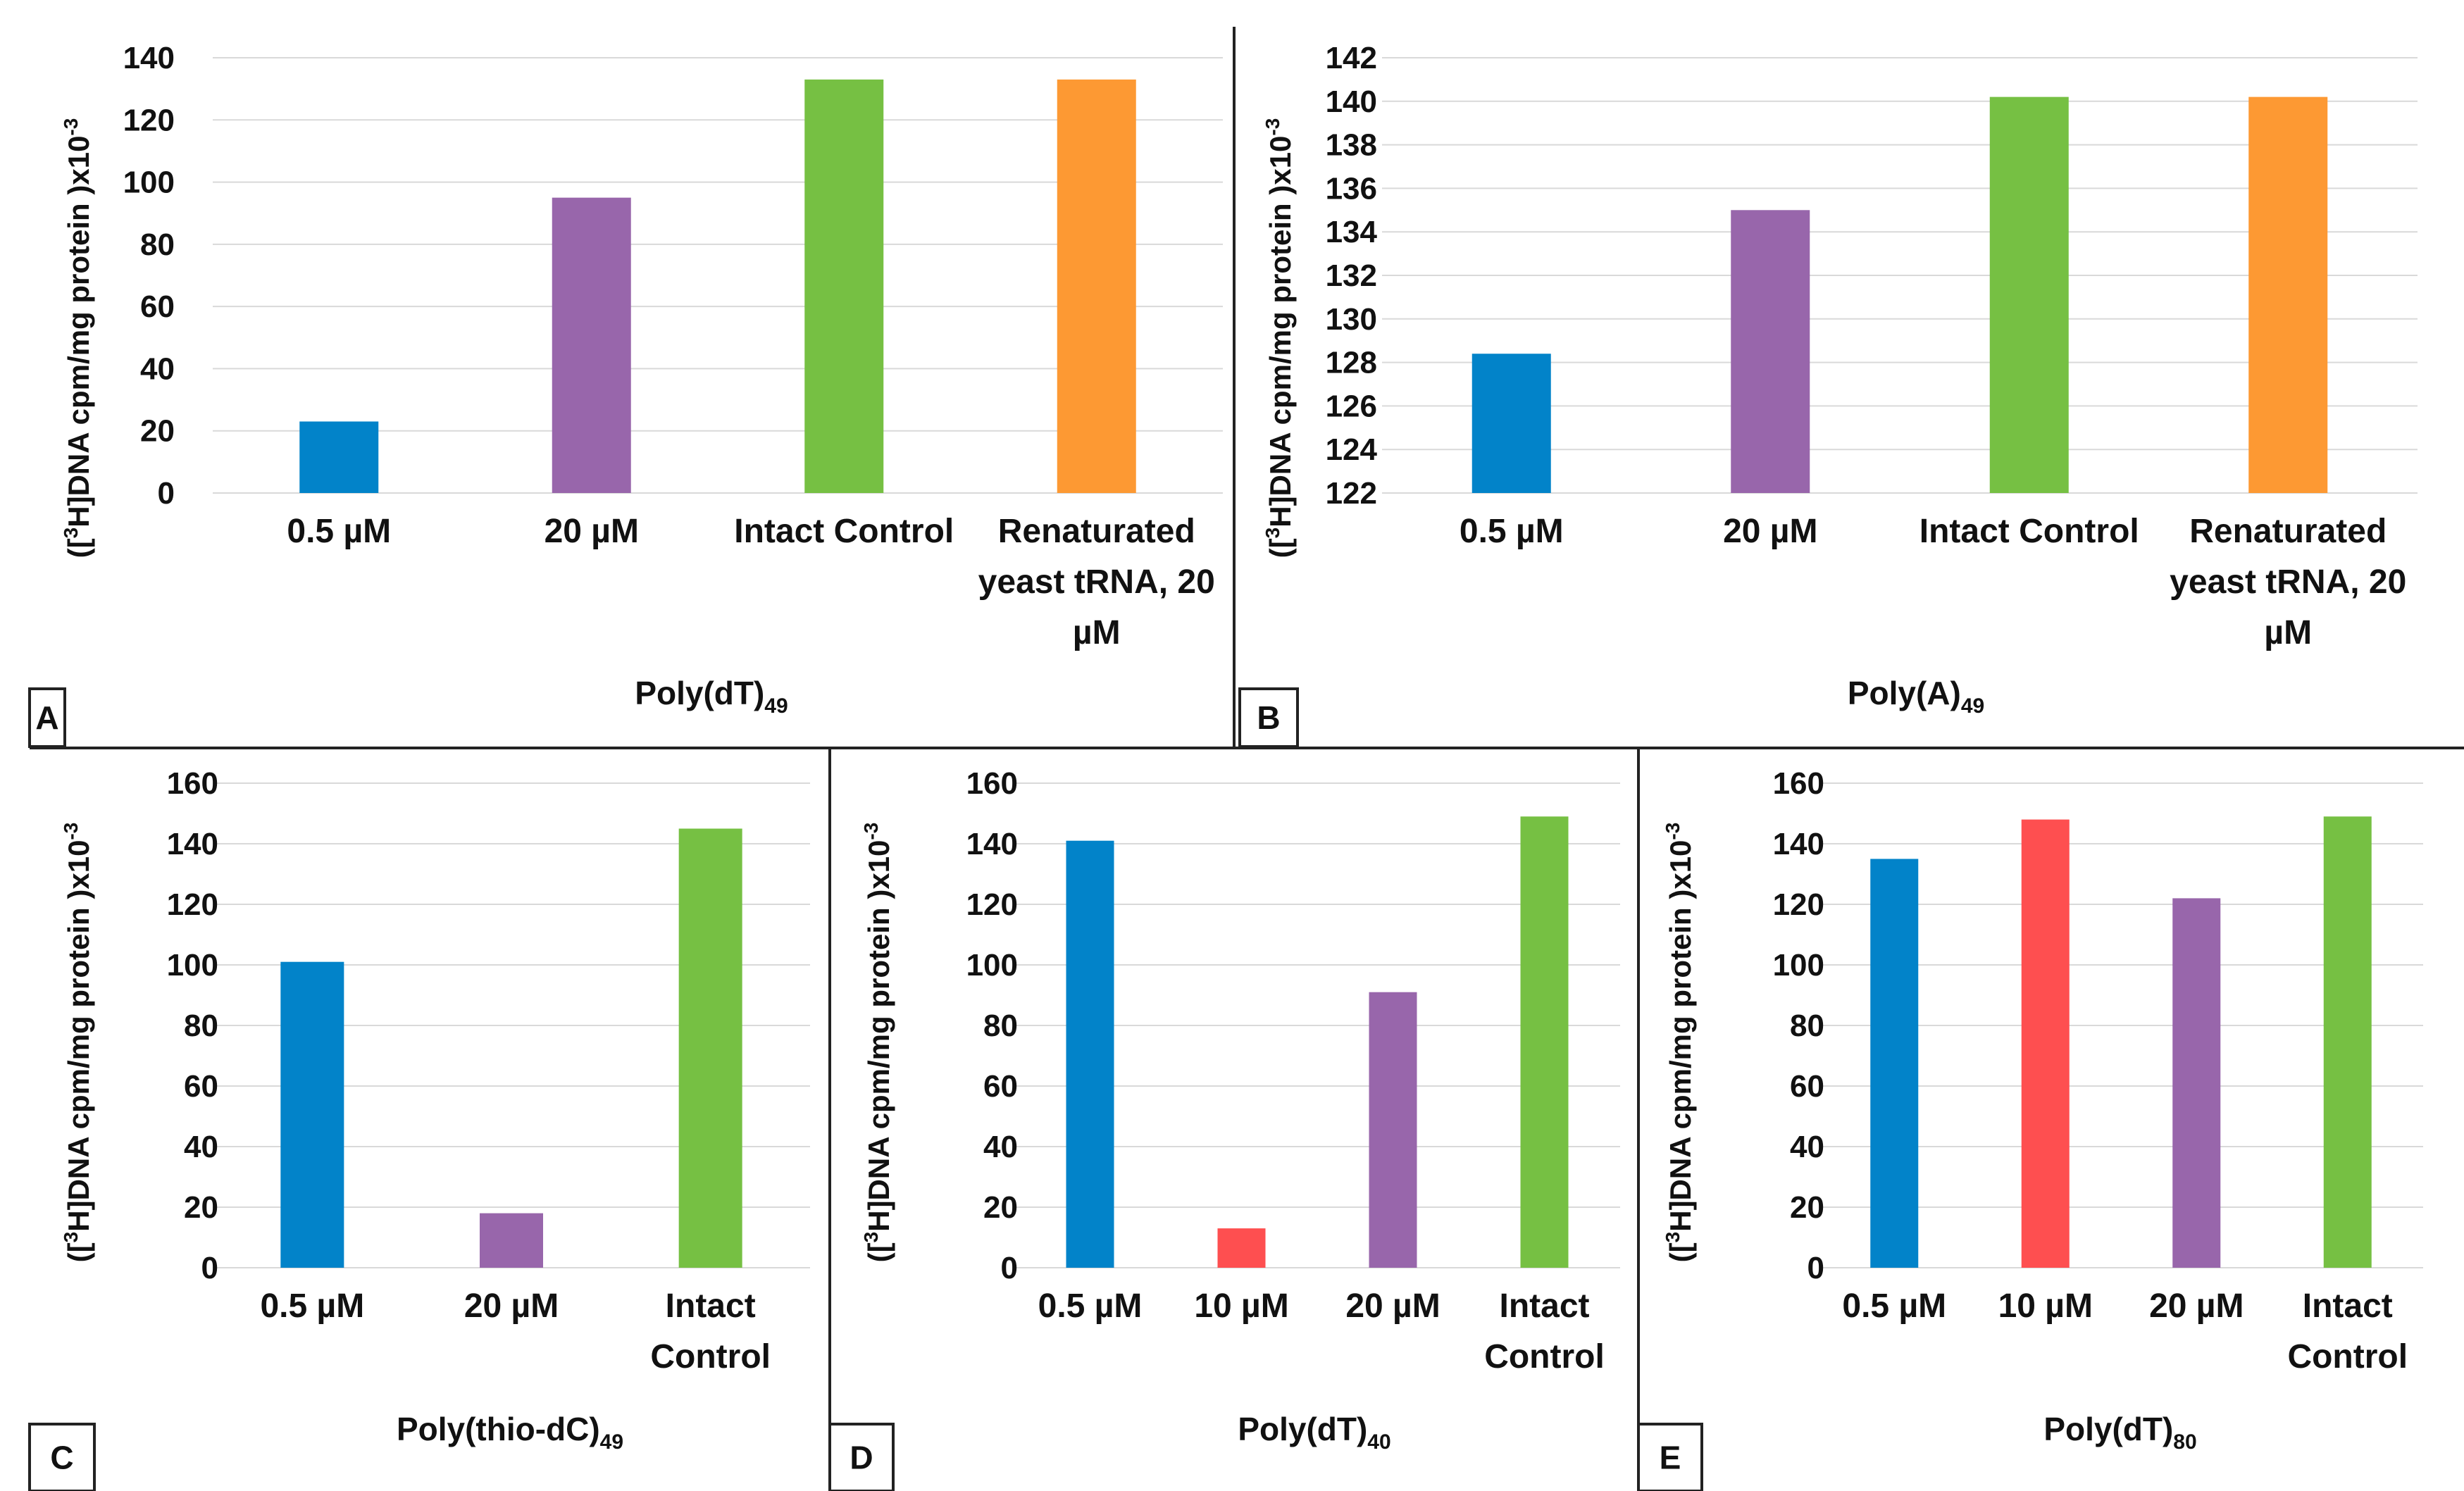 Image resolution: width=2464 pixels, height=1491 pixels. I want to click on y-tick-label: 126, so click(1351, 406).